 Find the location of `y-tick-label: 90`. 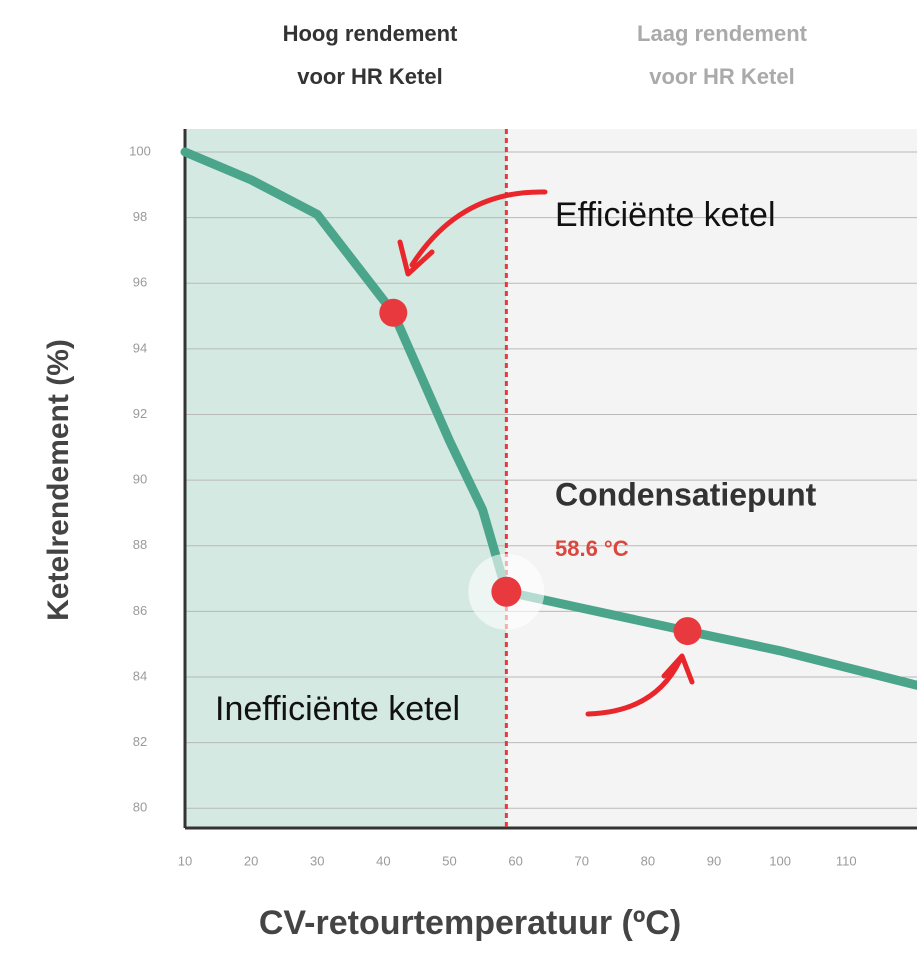

y-tick-label: 90 is located at coordinates (140, 479).